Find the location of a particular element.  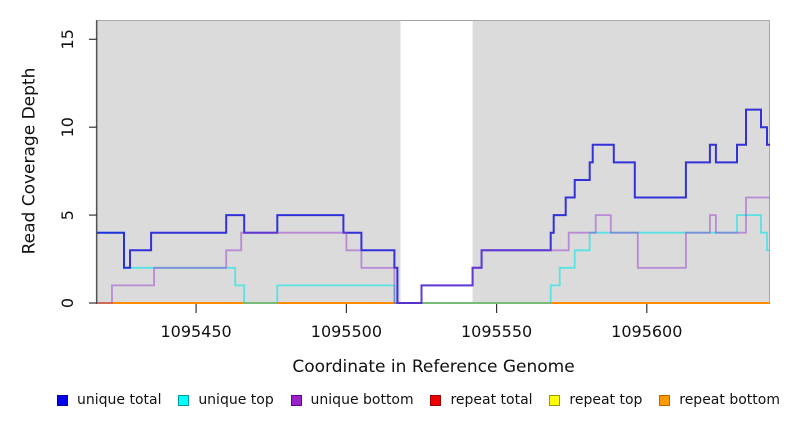

legend-item-repeat-bottom: repeat bottom is located at coordinates (719, 400).